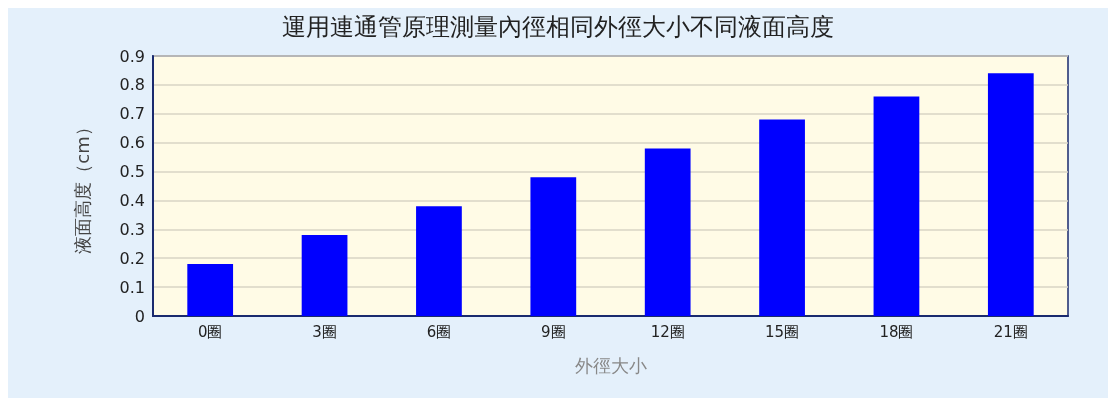 This screenshot has height=406, width=1120. I want to click on x-tick-label: 18圈, so click(896, 331).